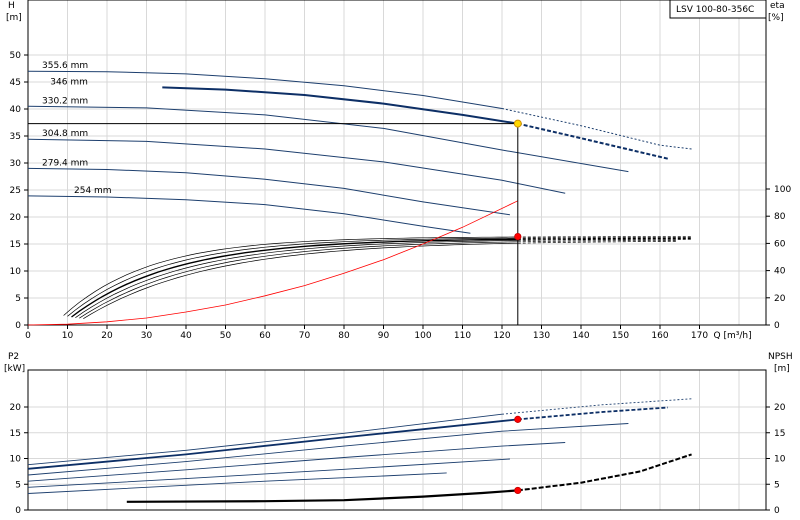  Describe the element at coordinates (28, 336) in the screenshot. I see `flow-x-tick-label: 0` at that location.